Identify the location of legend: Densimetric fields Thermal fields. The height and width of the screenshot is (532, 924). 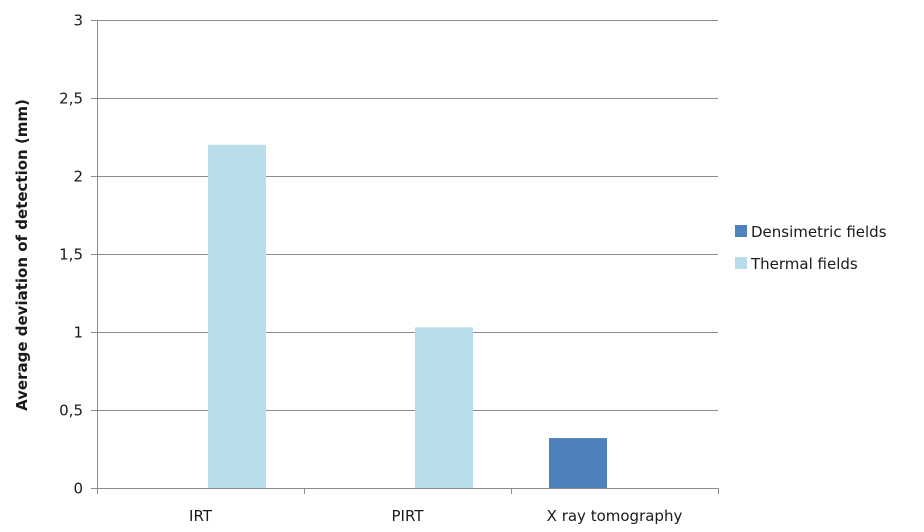
(811, 248).